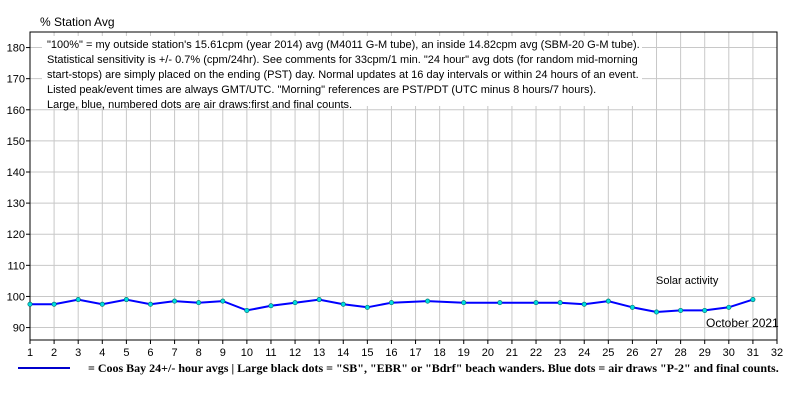 The width and height of the screenshot is (800, 400). What do you see at coordinates (247, 353) in the screenshot?
I see `x-tick-label: 10` at bounding box center [247, 353].